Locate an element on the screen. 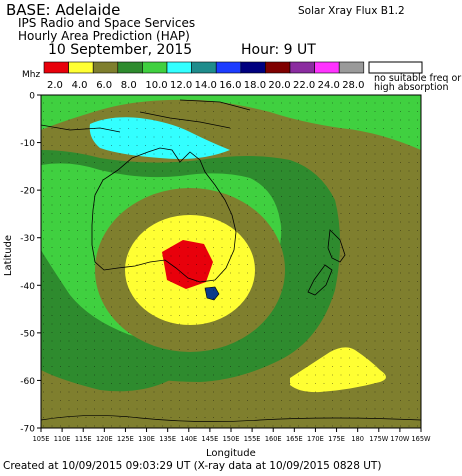  no-freq-label: no suitable freq or high absorption is located at coordinates (418, 83).